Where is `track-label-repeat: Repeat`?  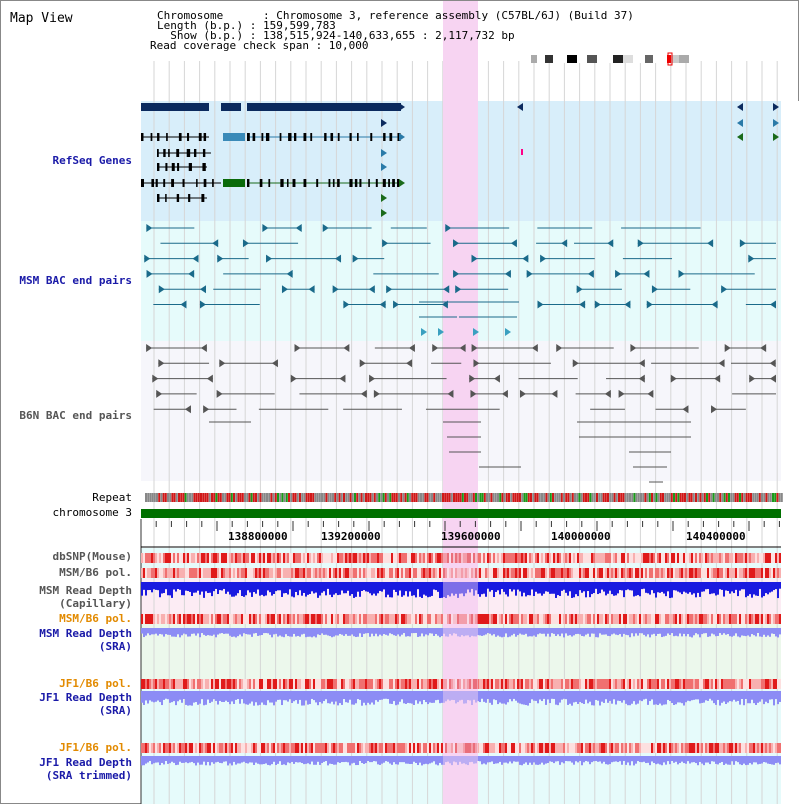 track-label-repeat: Repeat is located at coordinates (112, 497).